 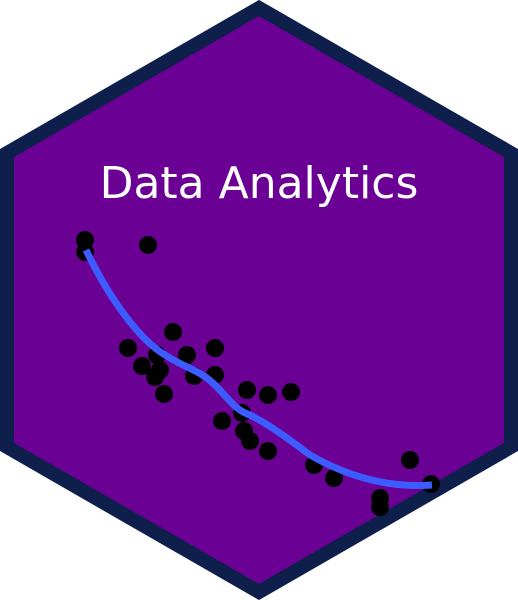 I want to click on logo-title: Data Analytics, so click(x=259, y=183).